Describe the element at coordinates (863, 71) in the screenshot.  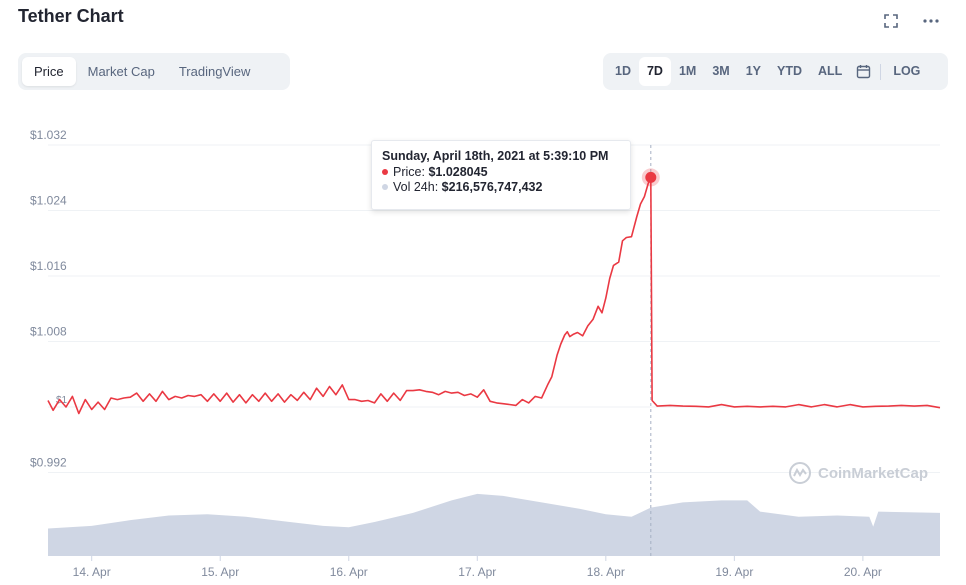
I see `calendar-icon` at that location.